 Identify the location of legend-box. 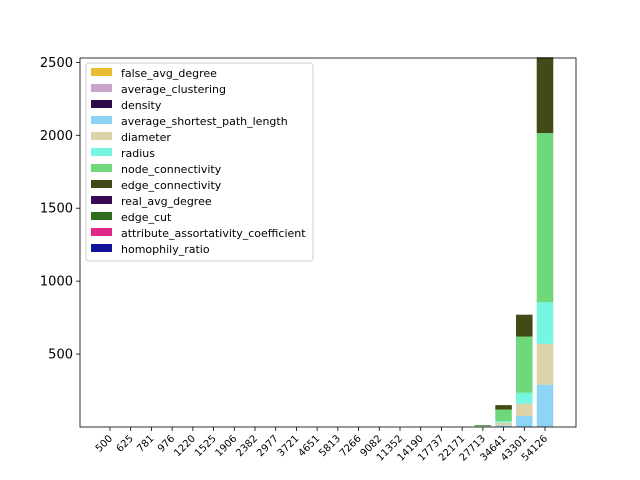
(199, 162).